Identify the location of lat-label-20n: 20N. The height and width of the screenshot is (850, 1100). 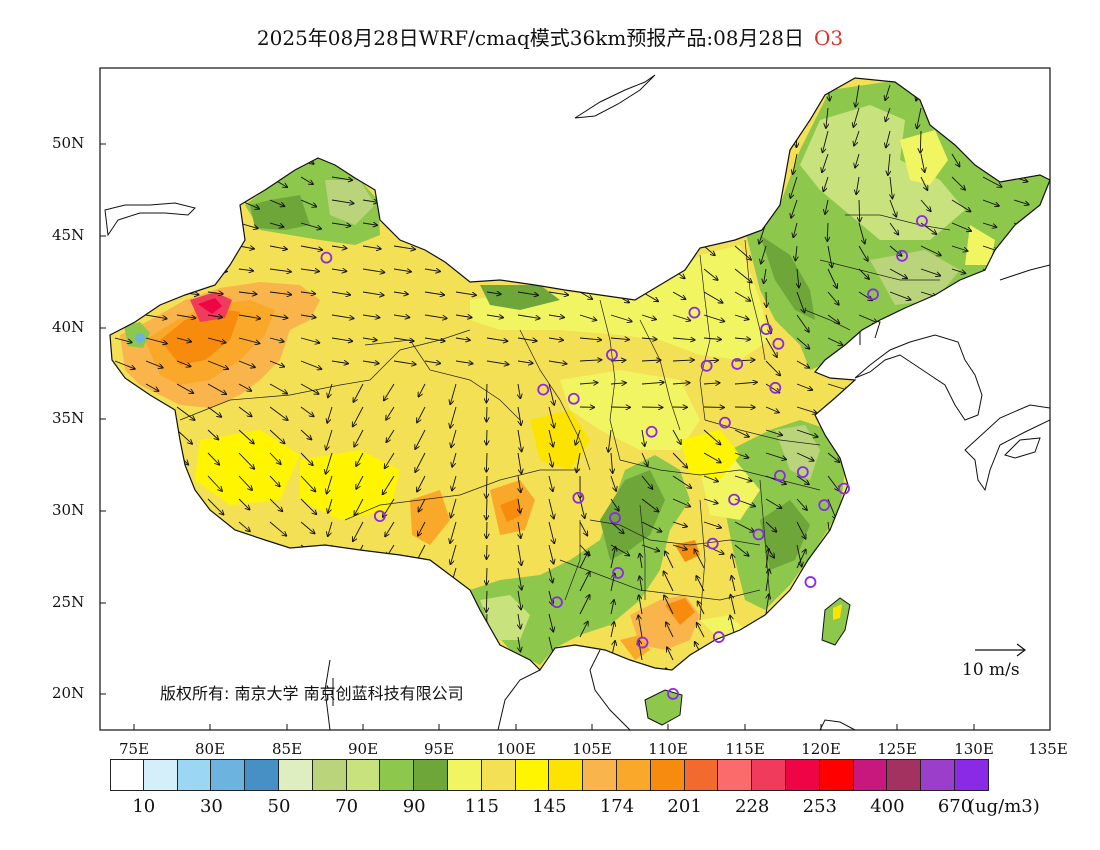
(68, 693).